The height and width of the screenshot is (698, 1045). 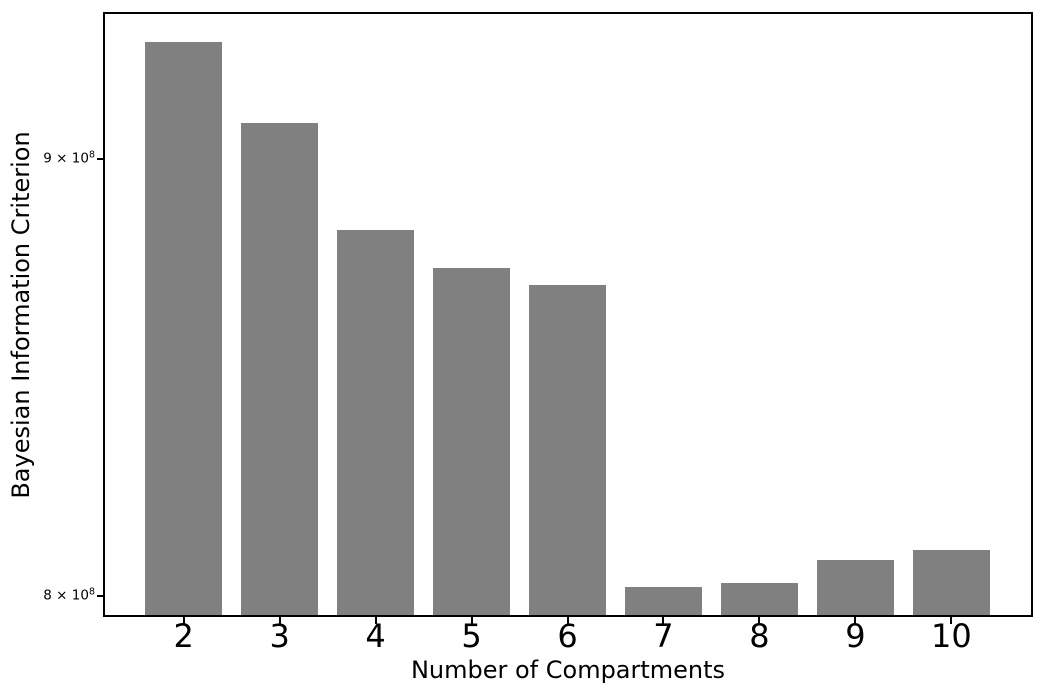 What do you see at coordinates (855, 636) in the screenshot?
I see `x-tick-label-9: 9` at bounding box center [855, 636].